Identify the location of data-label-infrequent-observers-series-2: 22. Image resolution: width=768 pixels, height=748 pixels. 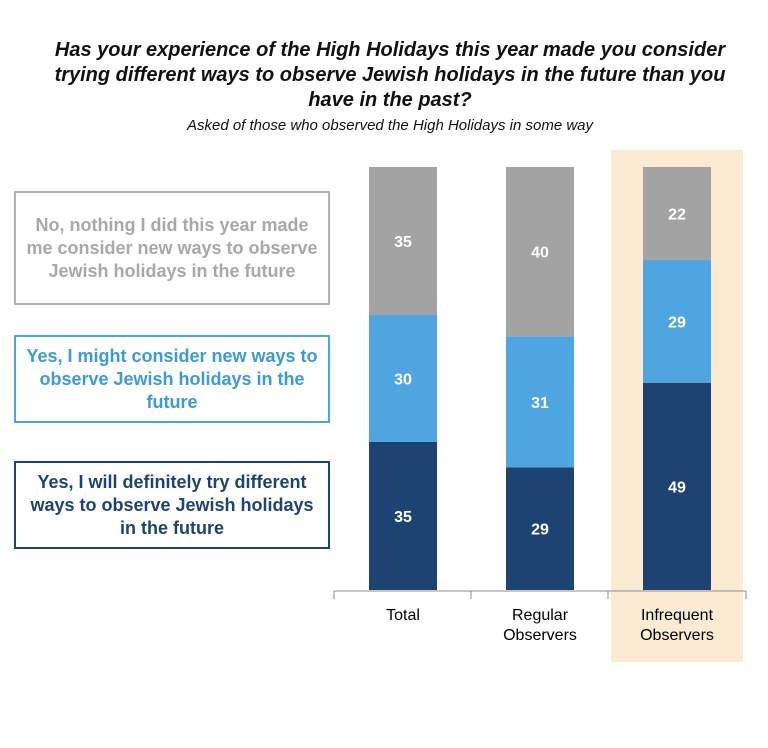
(677, 215).